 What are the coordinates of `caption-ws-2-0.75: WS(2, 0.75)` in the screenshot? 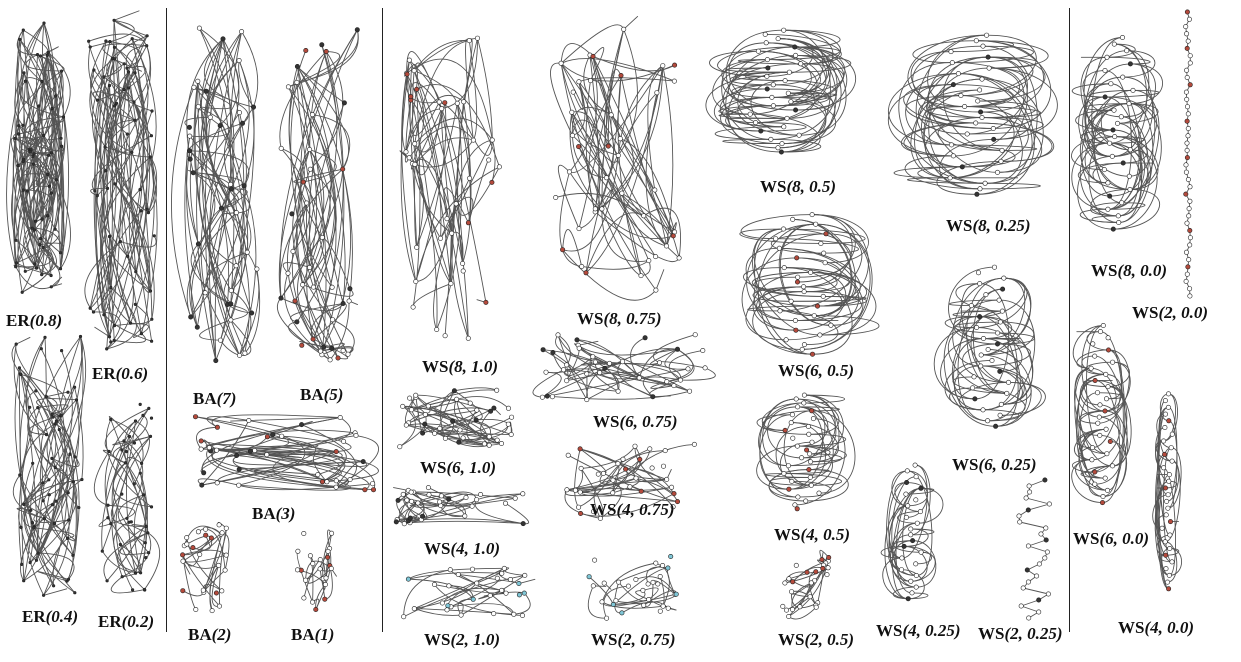 It's located at (633, 639).